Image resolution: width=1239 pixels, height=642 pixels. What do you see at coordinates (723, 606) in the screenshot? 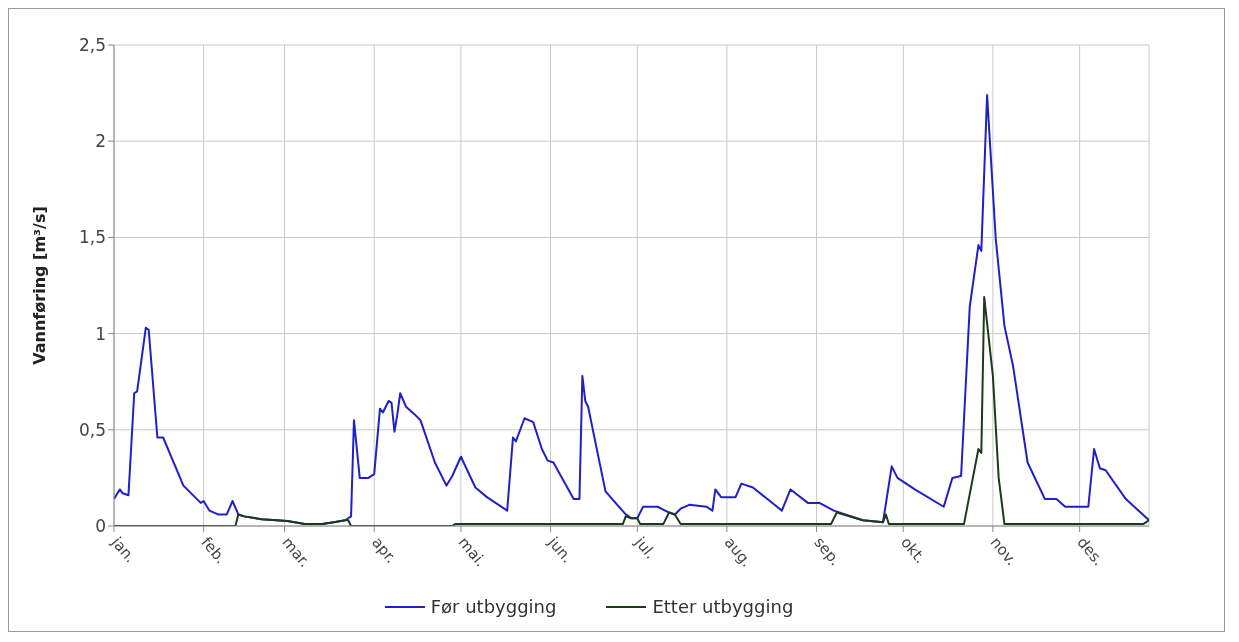
I see `legend-label: Etter utbygging` at bounding box center [723, 606].